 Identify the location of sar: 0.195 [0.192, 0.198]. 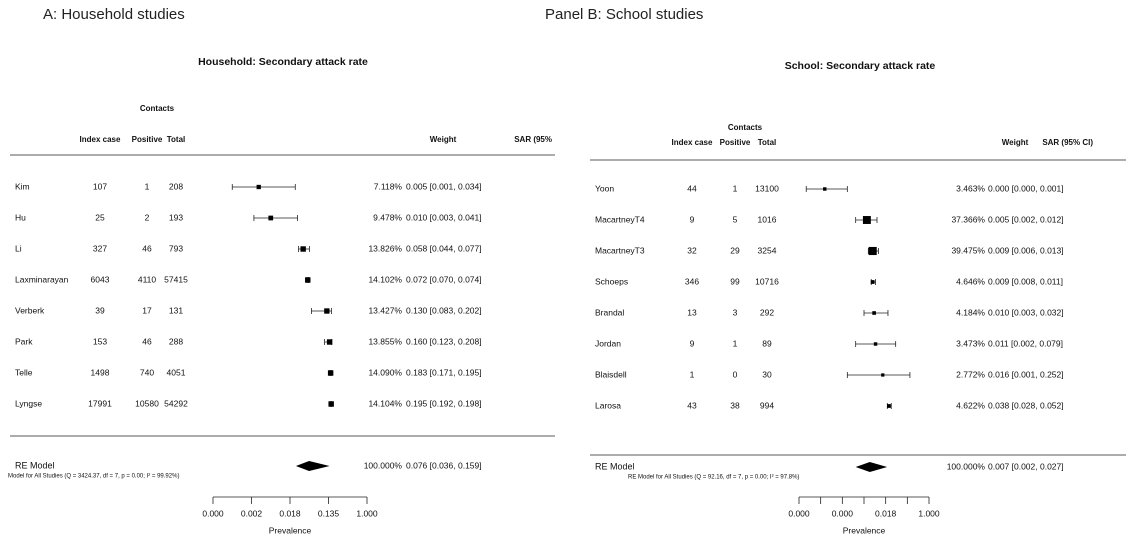
(444, 403).